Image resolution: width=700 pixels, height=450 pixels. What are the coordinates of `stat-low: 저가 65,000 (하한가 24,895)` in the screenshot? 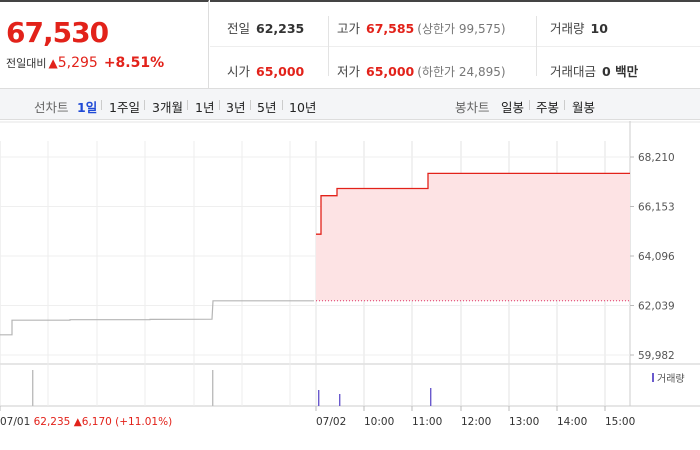 It's located at (421, 70).